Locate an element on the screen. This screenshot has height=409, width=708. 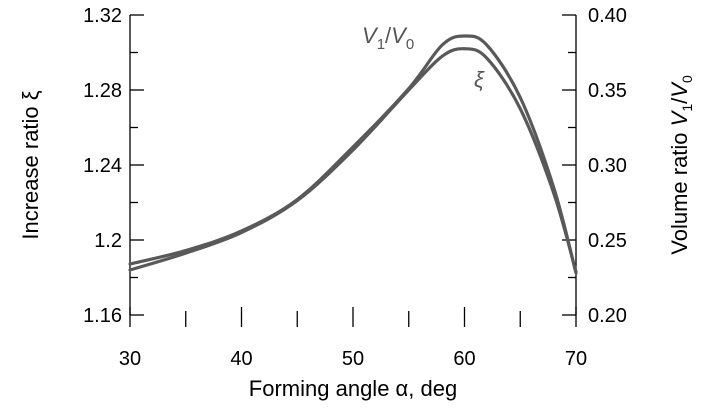
x-tick-label: 30 is located at coordinates (130, 359).